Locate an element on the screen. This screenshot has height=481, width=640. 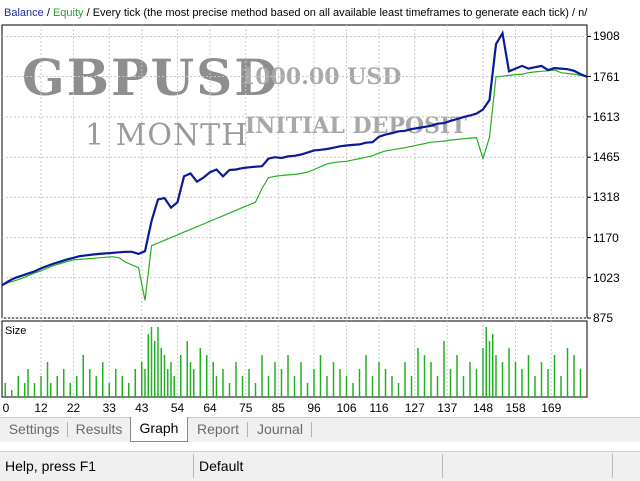
legend-equity: Equity is located at coordinates (68, 13).